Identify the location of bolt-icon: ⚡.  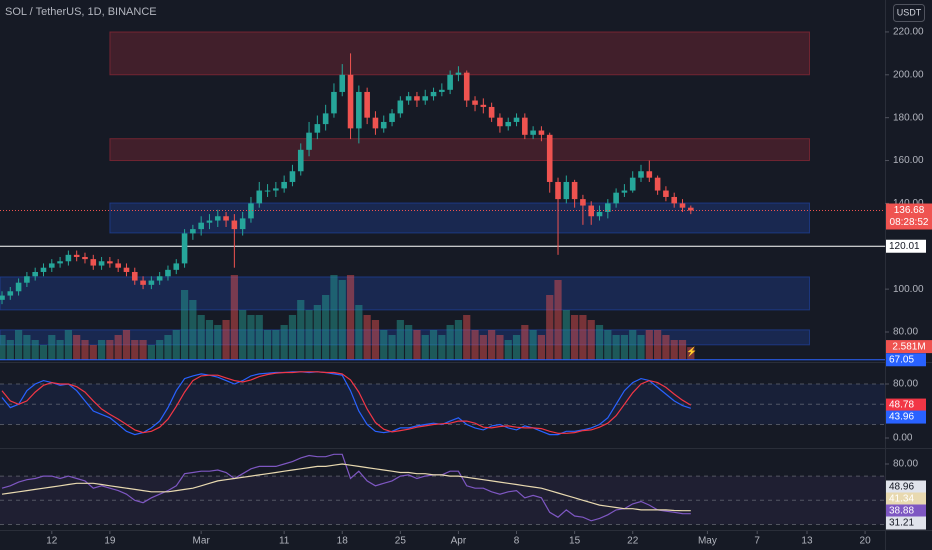
(691, 351).